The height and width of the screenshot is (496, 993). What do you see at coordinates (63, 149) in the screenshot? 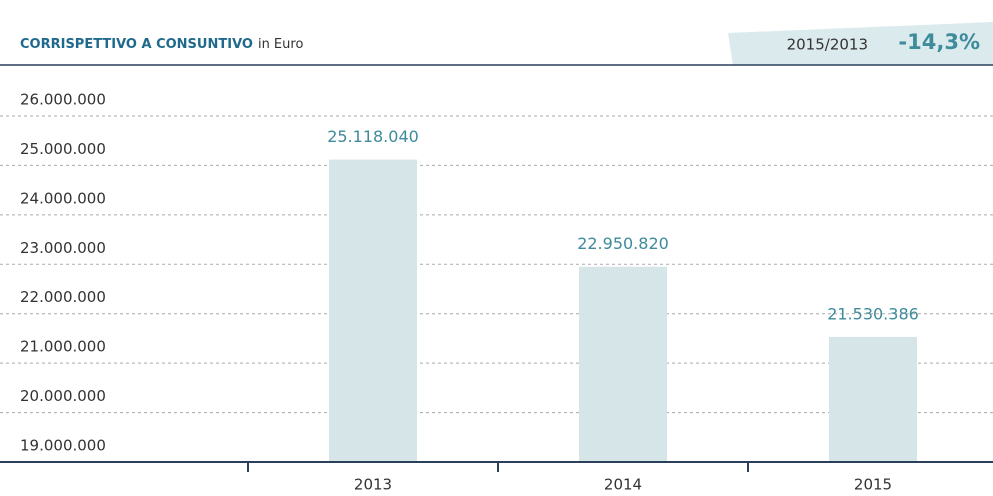
I see `y-tick-label: 25.000.000` at bounding box center [63, 149].